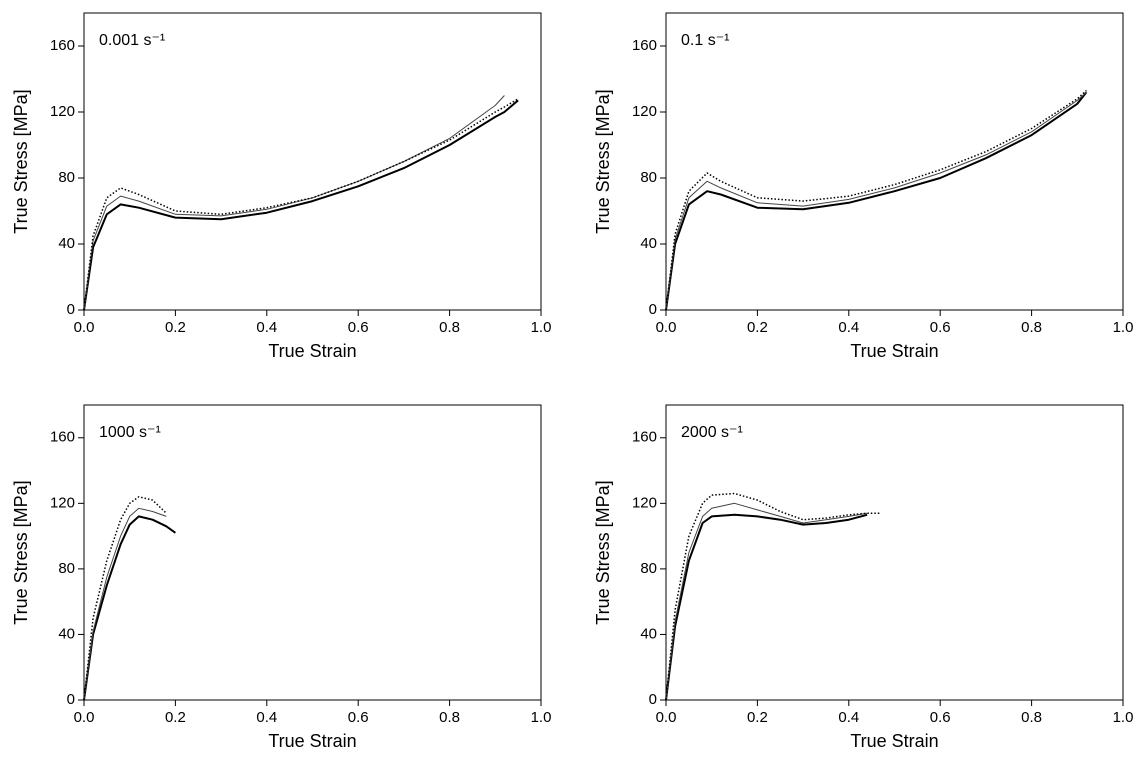  Describe the element at coordinates (132, 40) in the screenshot. I see `annotation: 0.001 s⁻¹` at that location.